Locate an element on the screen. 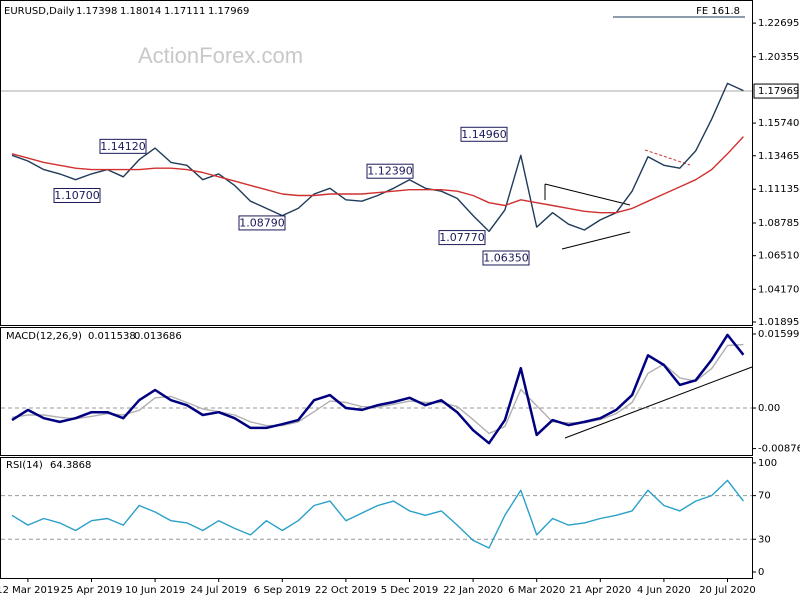  x-tick-label: 5 Dec 2019 is located at coordinates (410, 590).